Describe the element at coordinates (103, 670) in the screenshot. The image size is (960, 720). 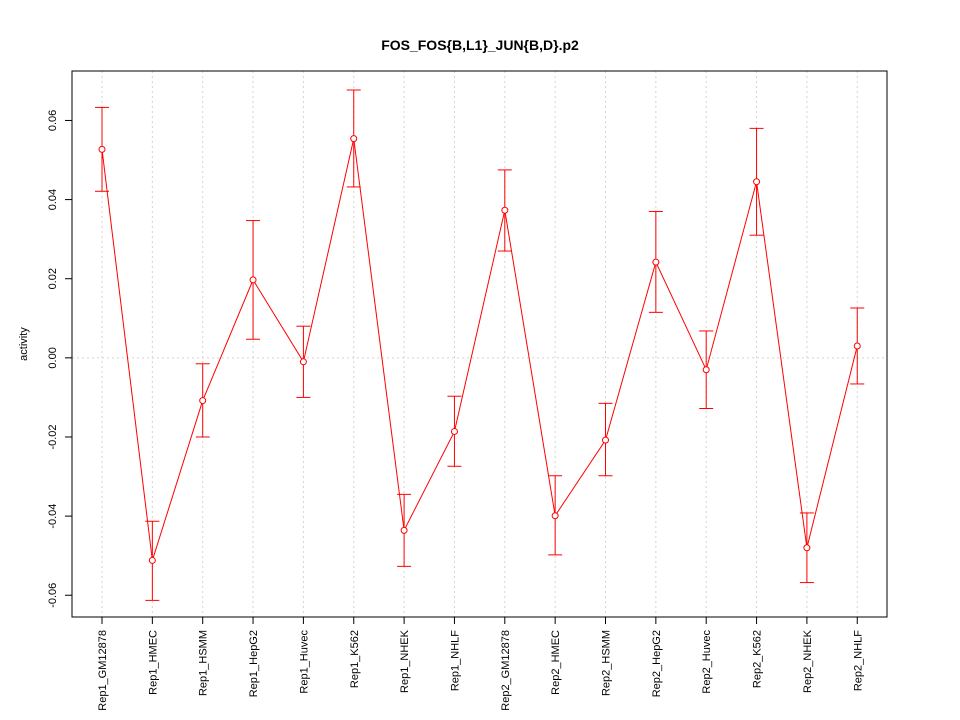
I see `x-tick-label: Rep1_GM12878` at that location.